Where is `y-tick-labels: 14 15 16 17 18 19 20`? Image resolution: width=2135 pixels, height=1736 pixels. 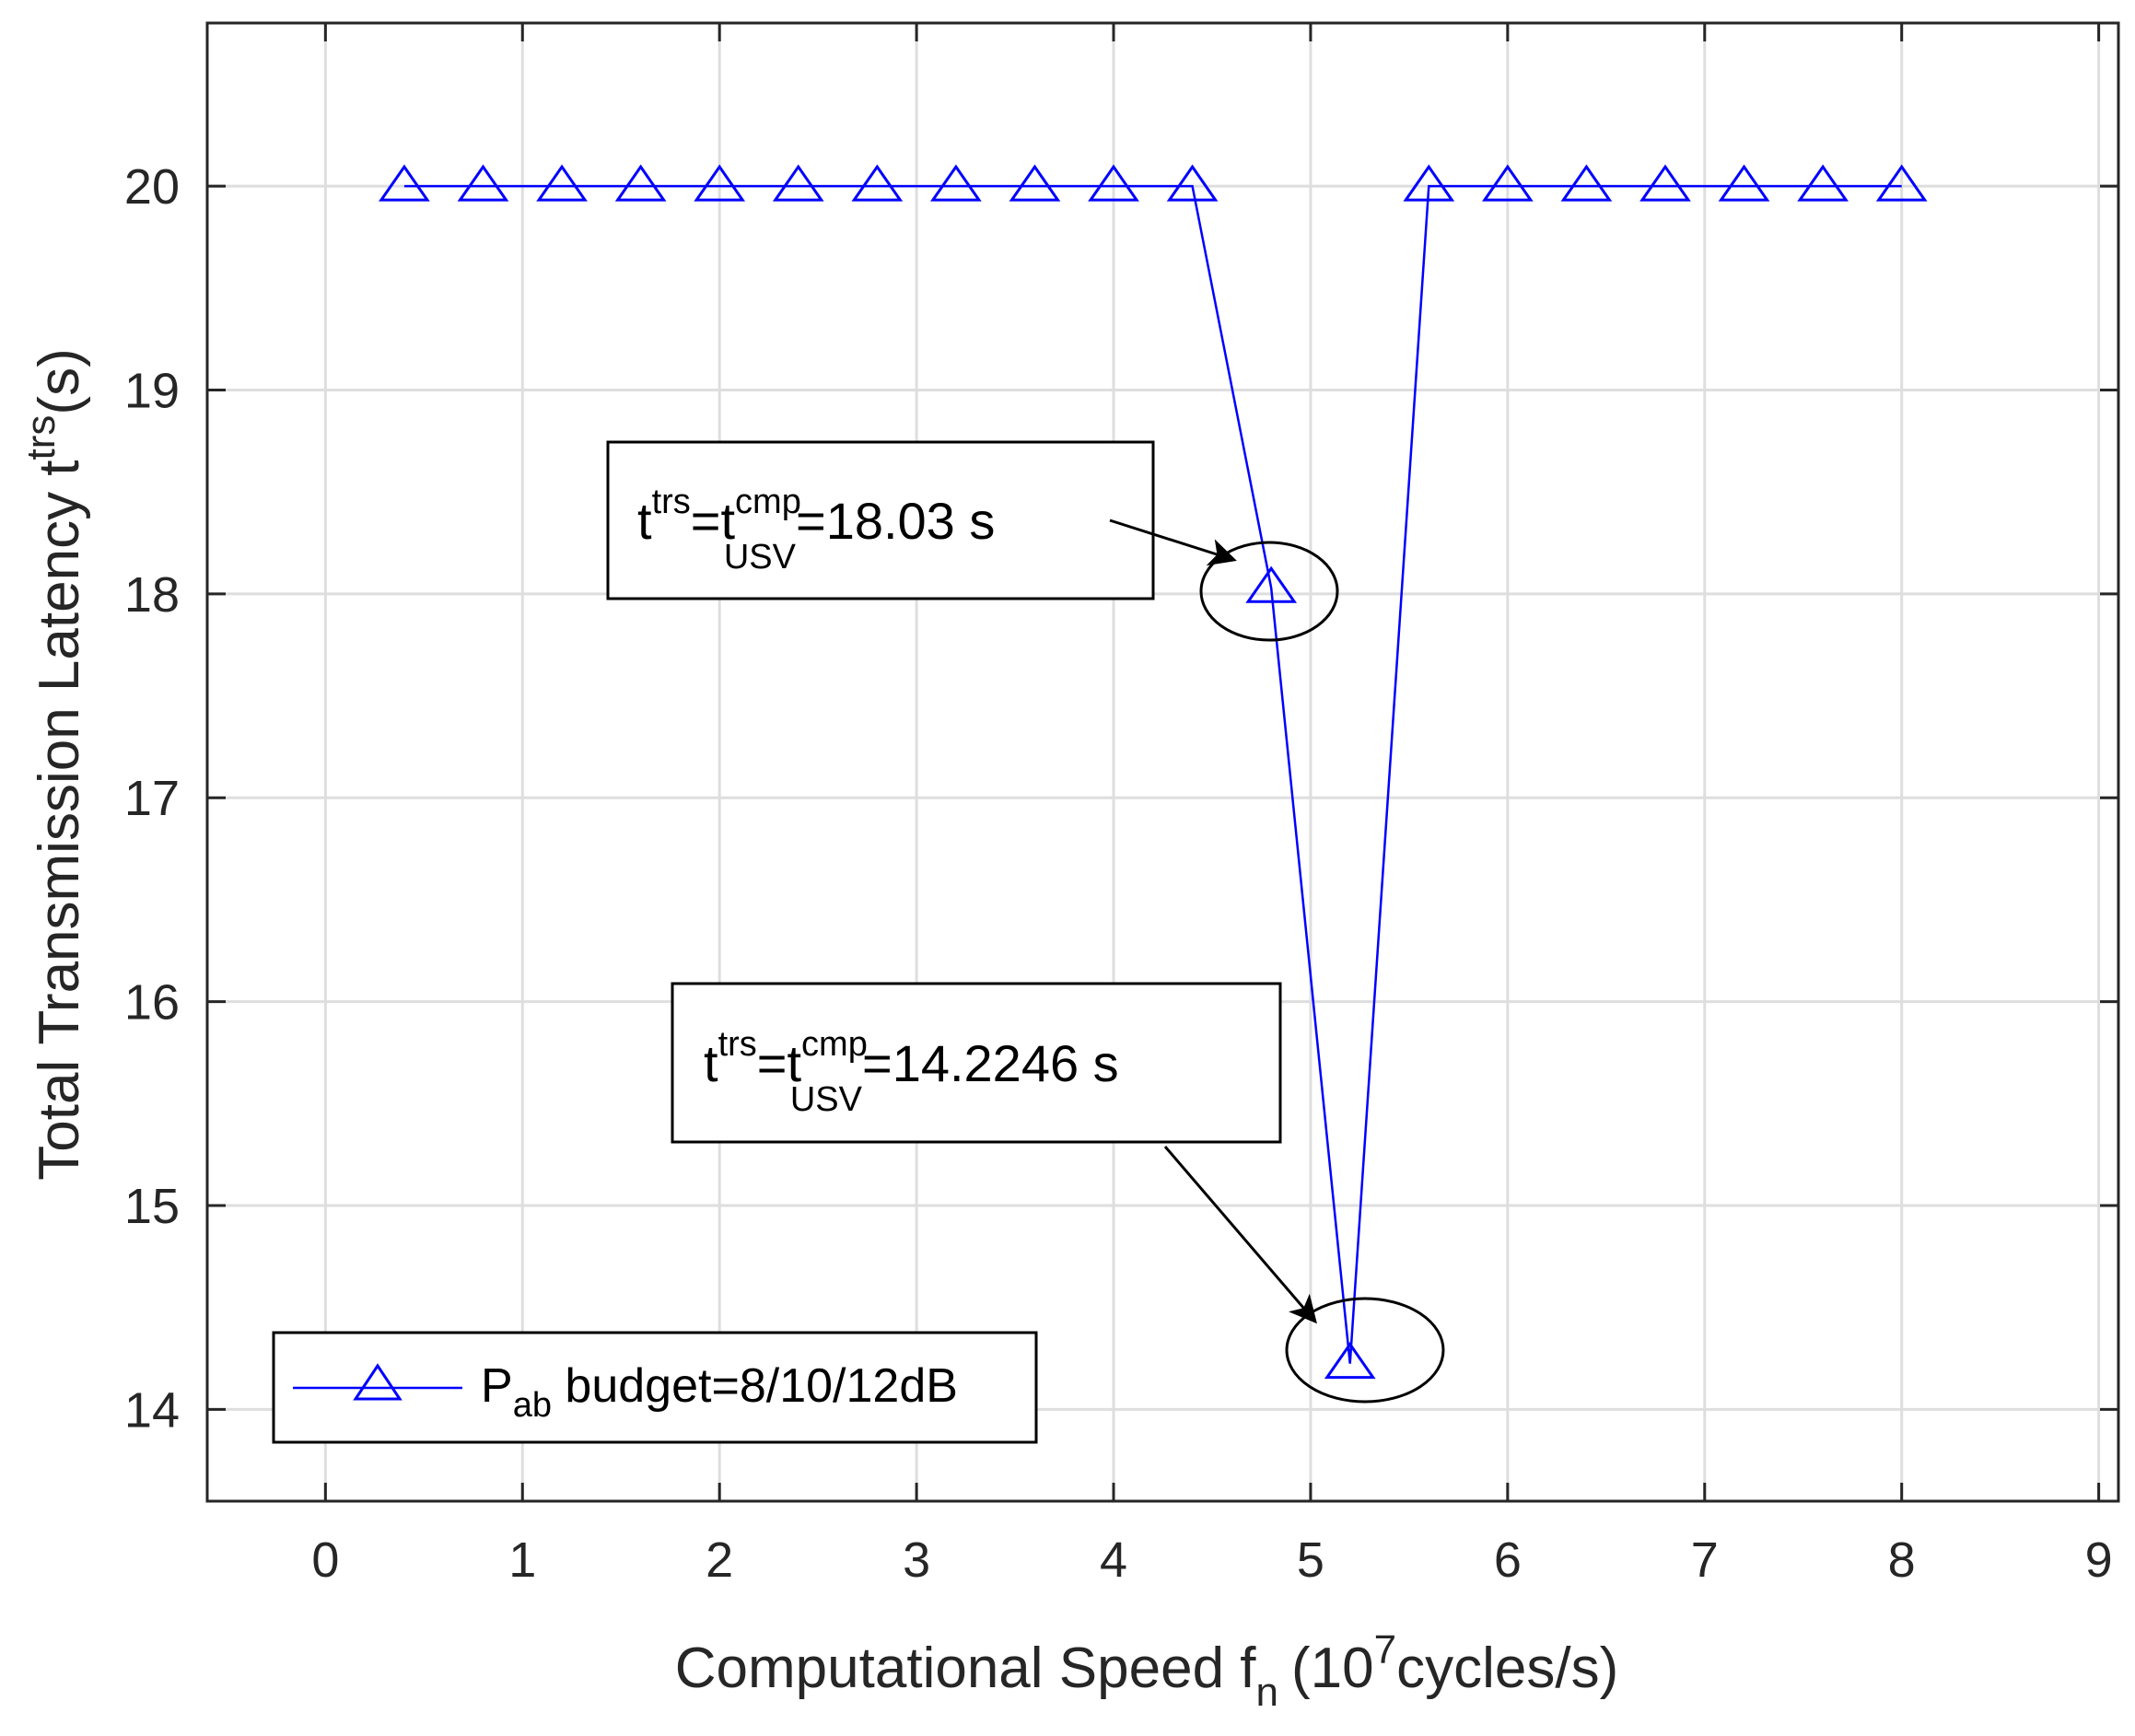
y-tick-labels: 14 15 16 17 18 19 20 is located at coordinates (152, 799).